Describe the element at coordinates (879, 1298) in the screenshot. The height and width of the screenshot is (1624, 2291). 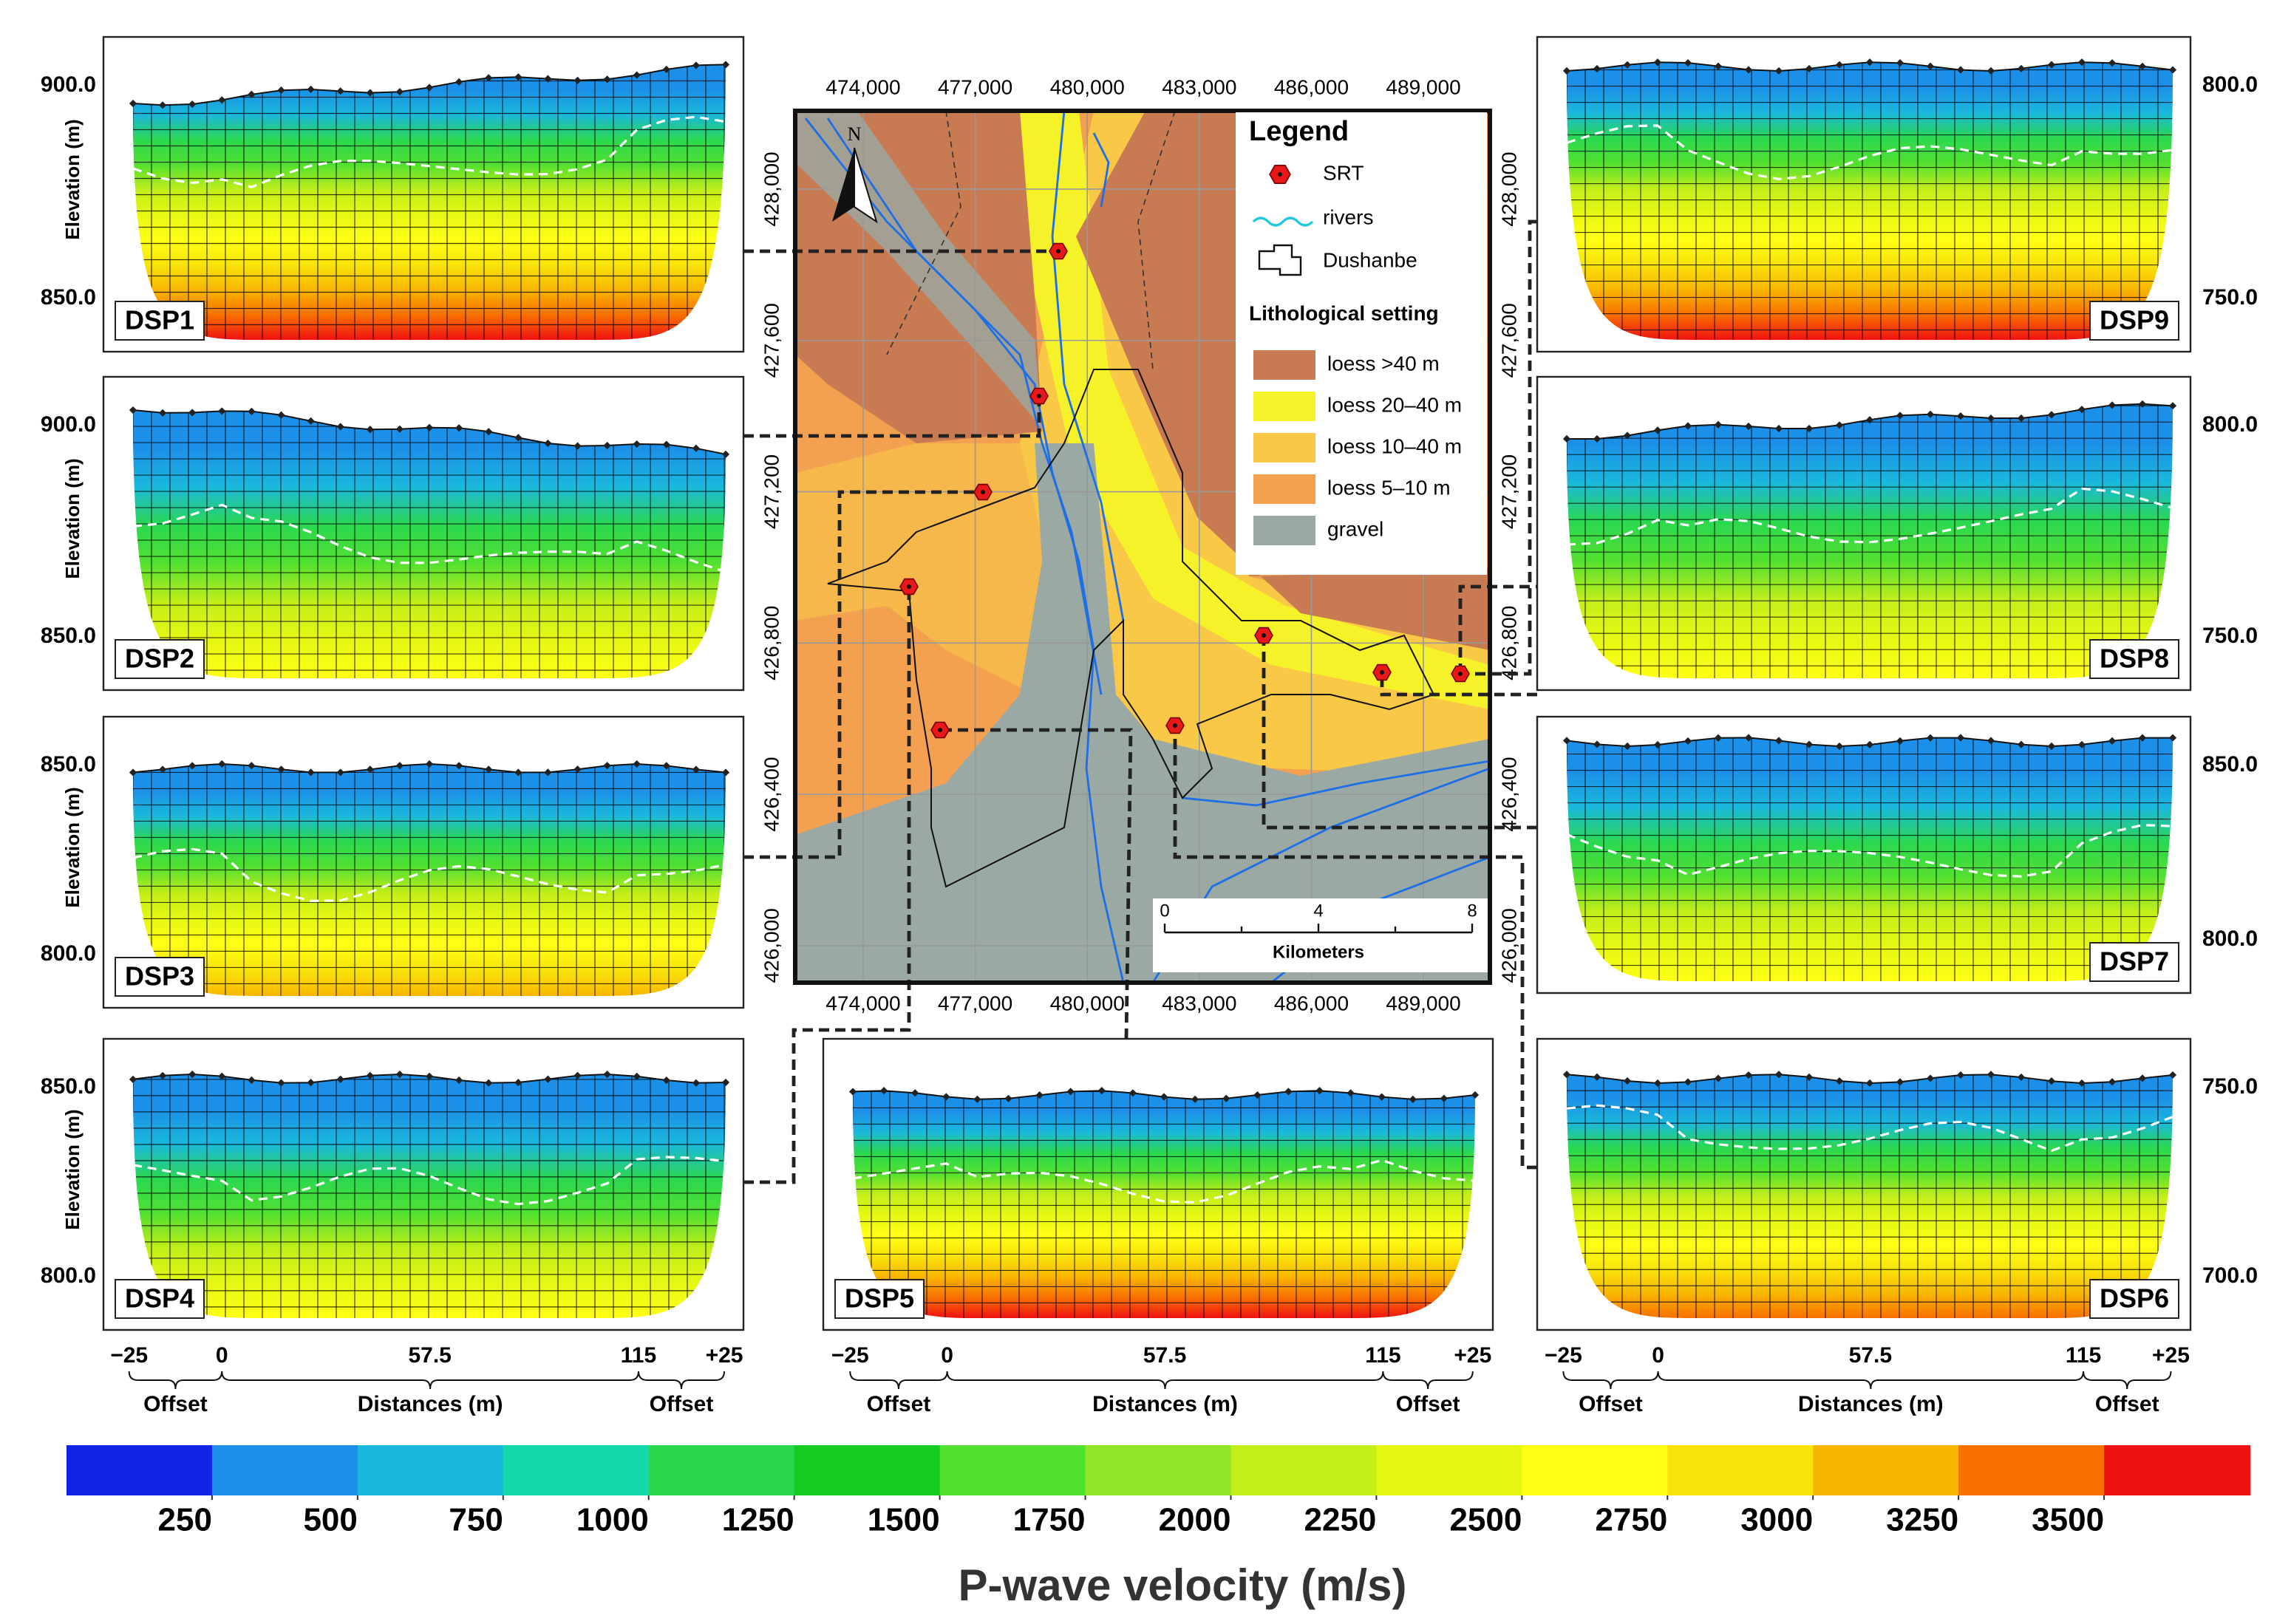
I see `panel-label: DSP5` at that location.